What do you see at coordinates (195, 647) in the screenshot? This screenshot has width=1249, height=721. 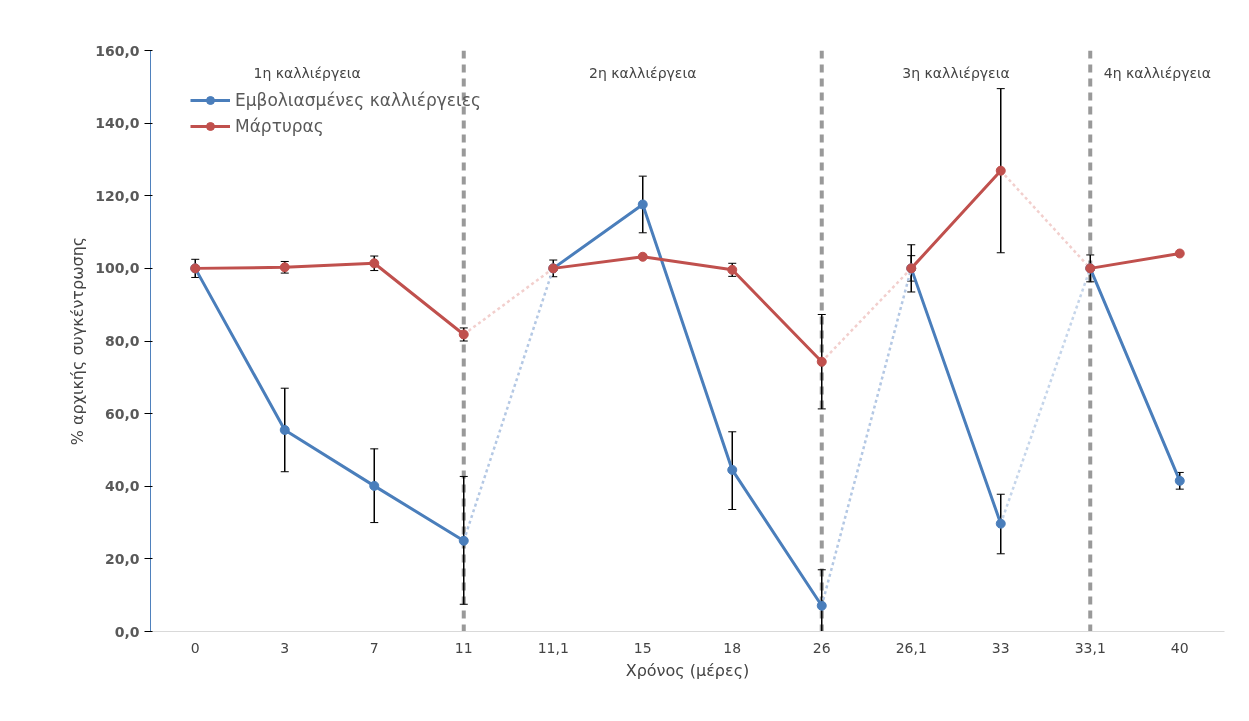 I see `x-tick-label: 0` at bounding box center [195, 647].